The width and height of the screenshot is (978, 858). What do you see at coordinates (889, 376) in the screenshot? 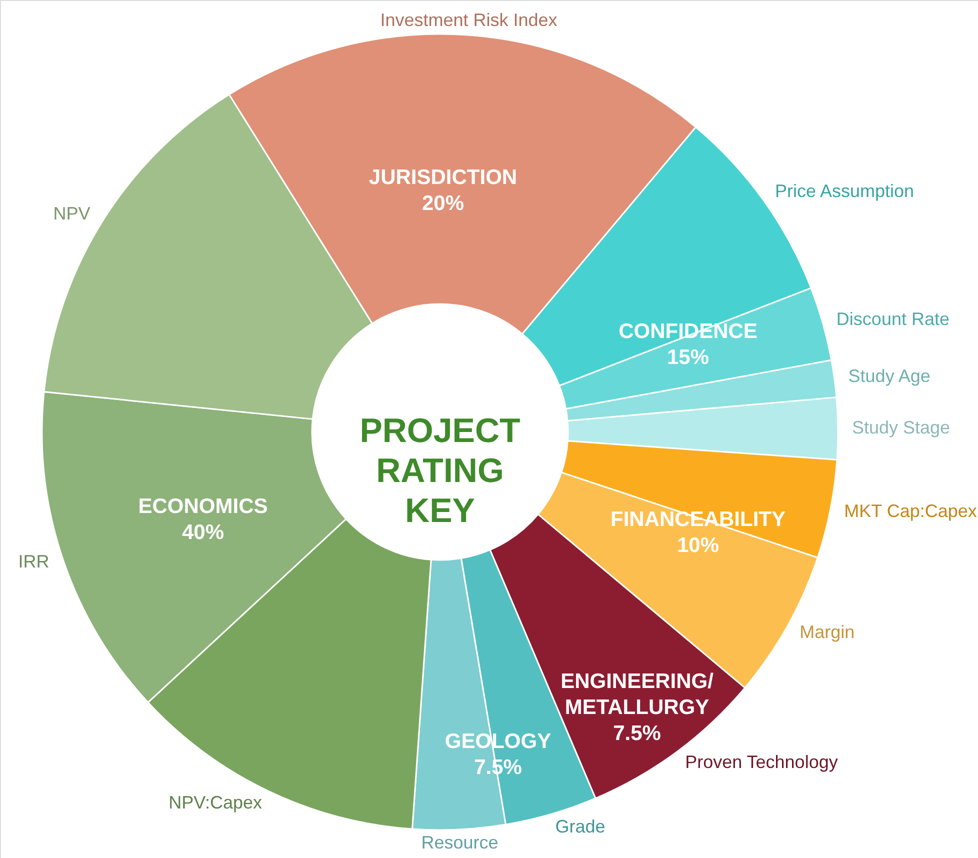
I see `slice-label: Study Age` at bounding box center [889, 376].